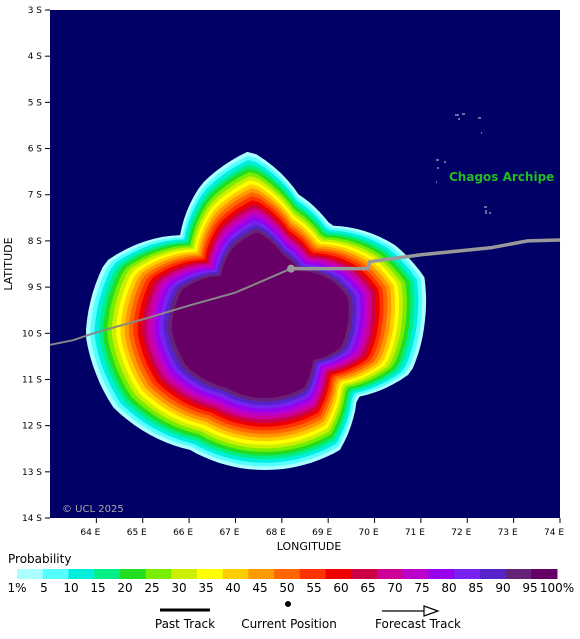 The image size is (580, 639). What do you see at coordinates (39, 559) in the screenshot?
I see `legend-title: Probability` at bounding box center [39, 559].